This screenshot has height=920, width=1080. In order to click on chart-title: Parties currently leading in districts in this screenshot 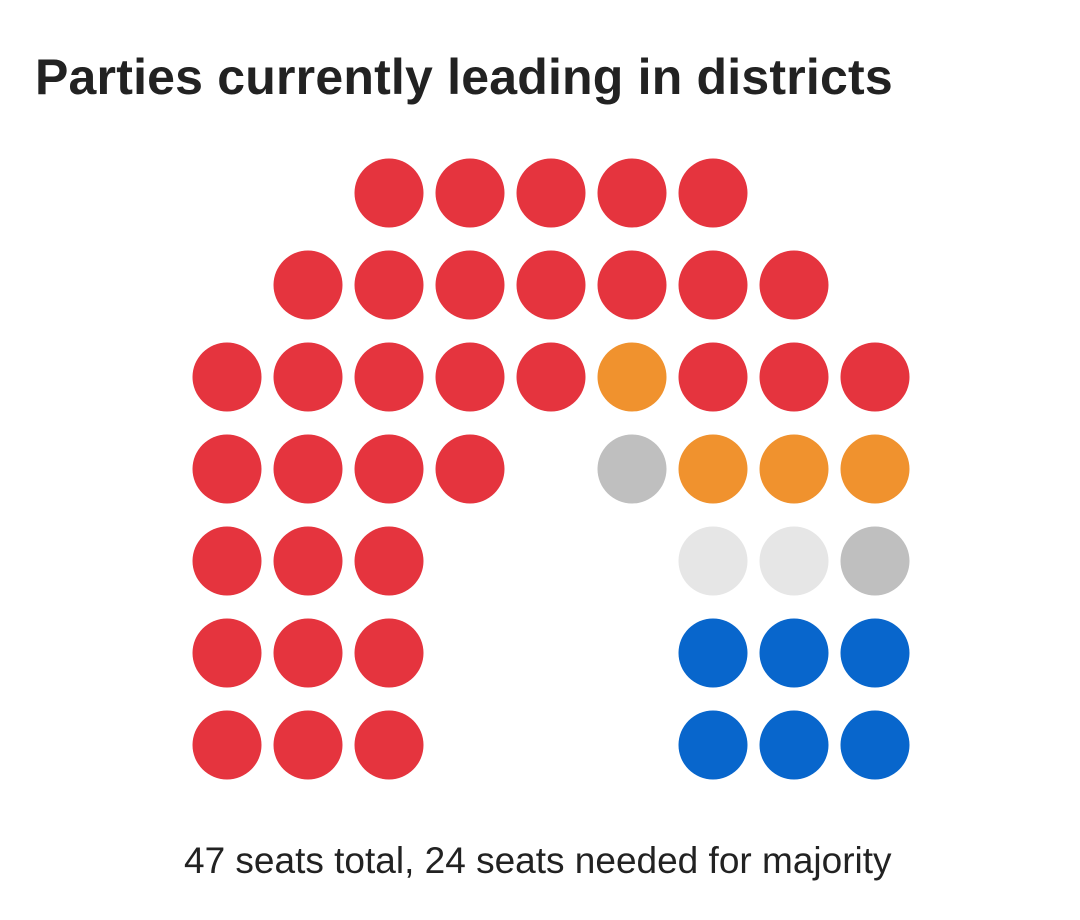, I will do `click(464, 77)`.